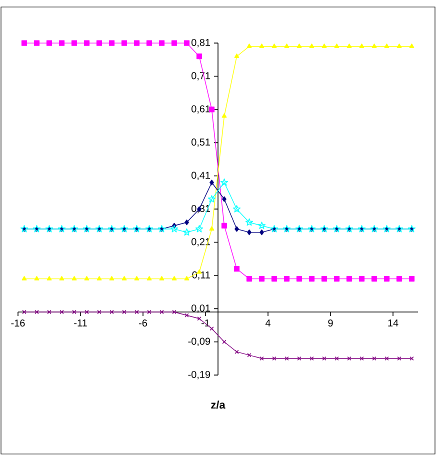 Image resolution: width=436 pixels, height=455 pixels. I want to click on y-tick-label: 0,01, so click(200, 308).